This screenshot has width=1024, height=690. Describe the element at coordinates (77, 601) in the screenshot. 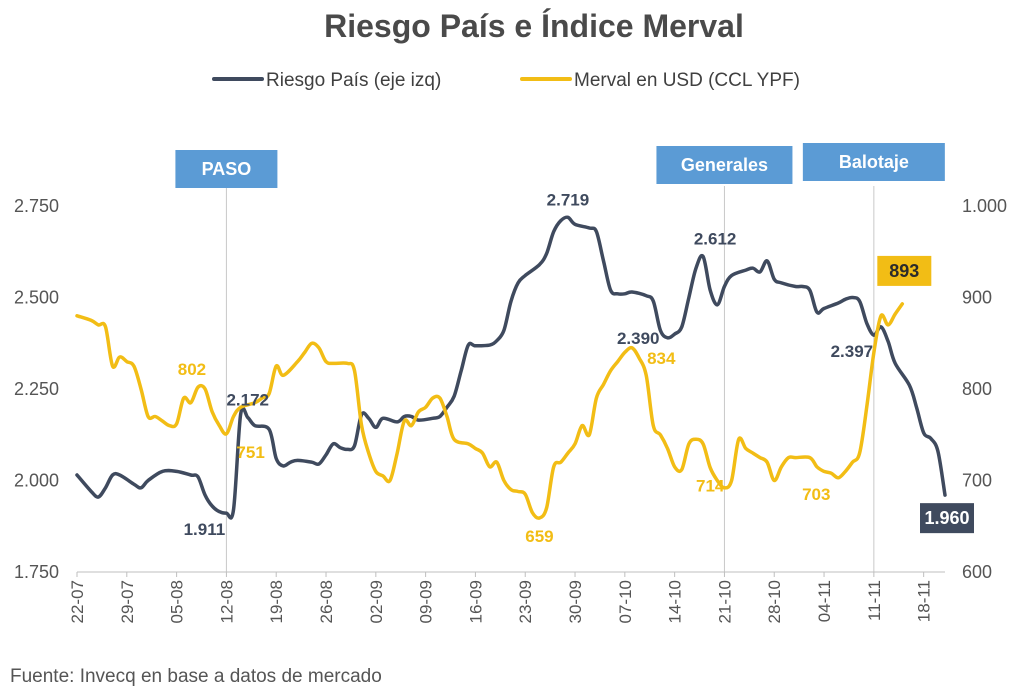

I see `x-tick-label: 22-07` at that location.